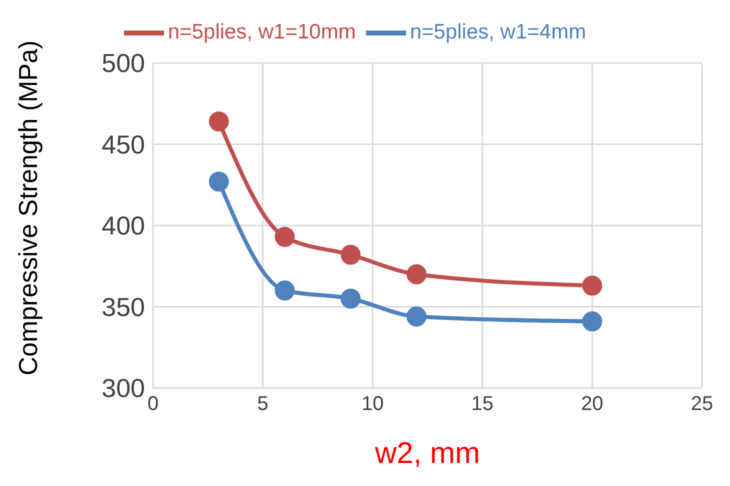 The image size is (730, 486). What do you see at coordinates (702, 404) in the screenshot?
I see `x-tick-label: 25` at bounding box center [702, 404].